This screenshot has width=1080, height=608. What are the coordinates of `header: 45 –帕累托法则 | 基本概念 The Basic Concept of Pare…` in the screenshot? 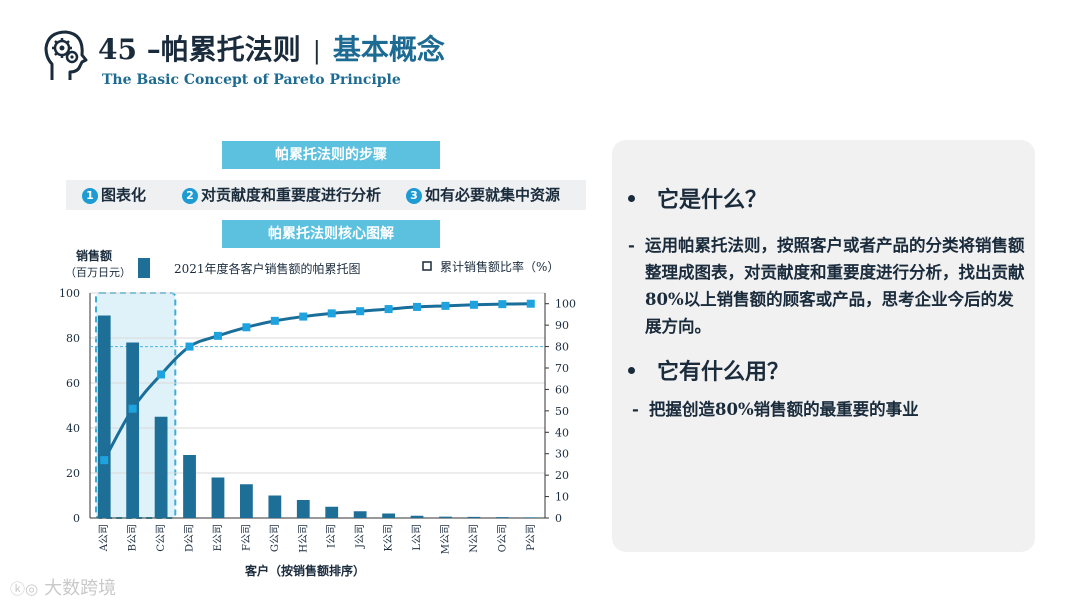 It's located at (340, 61).